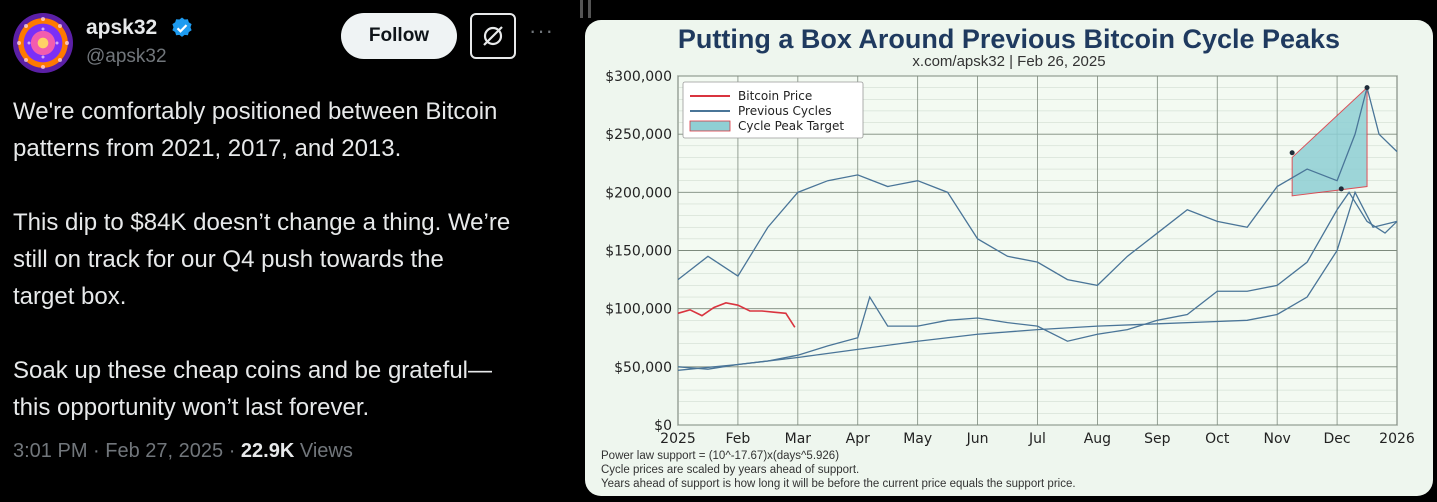  What do you see at coordinates (977, 439) in the screenshot?
I see `x-tick-label: Jun` at bounding box center [977, 439].